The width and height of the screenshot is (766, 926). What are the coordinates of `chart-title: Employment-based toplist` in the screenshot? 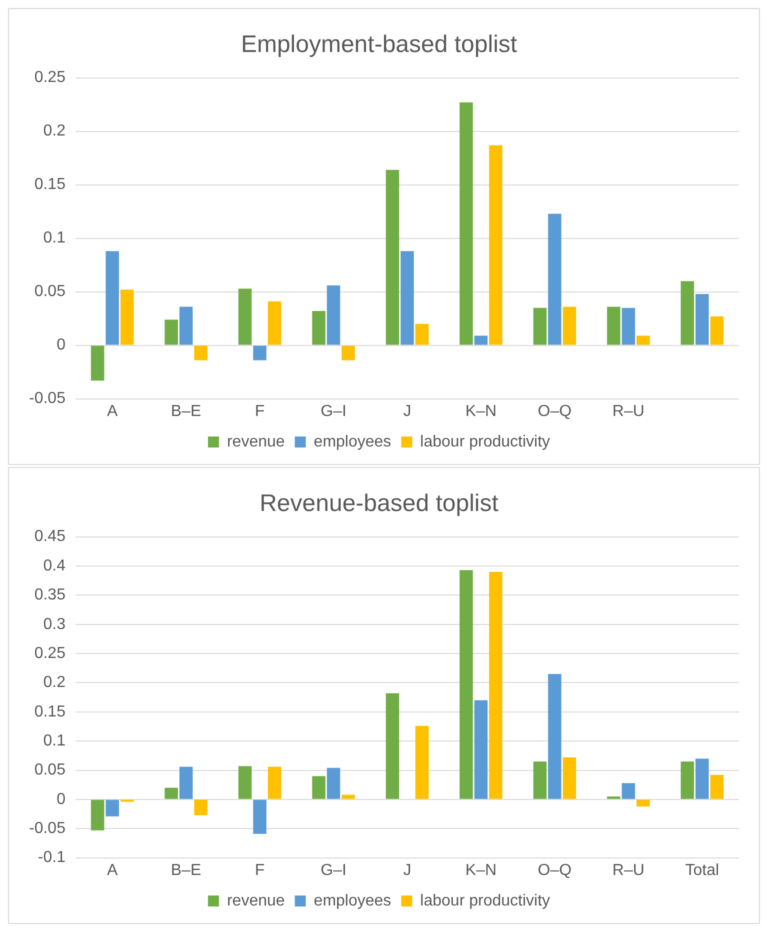 It's located at (379, 44).